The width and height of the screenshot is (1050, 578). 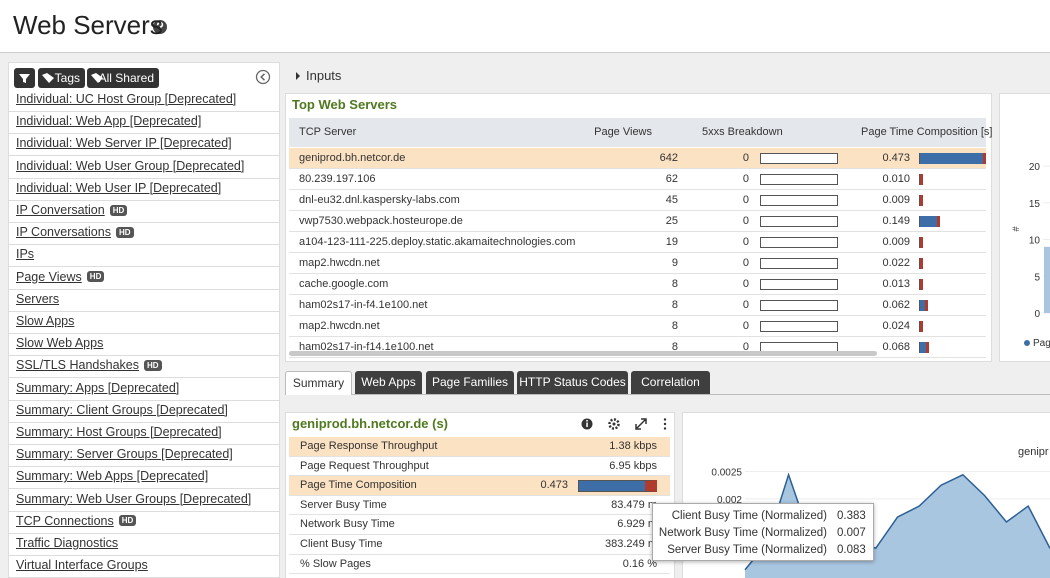 What do you see at coordinates (927, 132) in the screenshot?
I see `column-header: Page Time Composition [s]` at bounding box center [927, 132].